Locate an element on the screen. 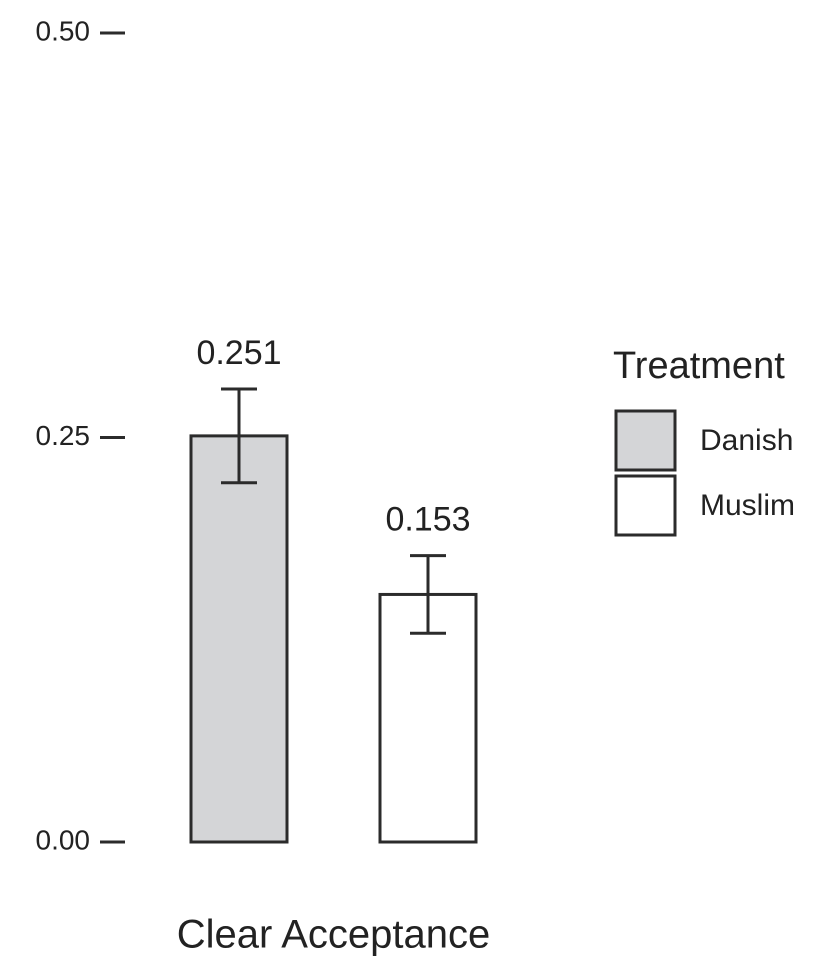 This screenshot has width=836, height=974. x-tick-label: Clear Acceptance is located at coordinates (334, 935).